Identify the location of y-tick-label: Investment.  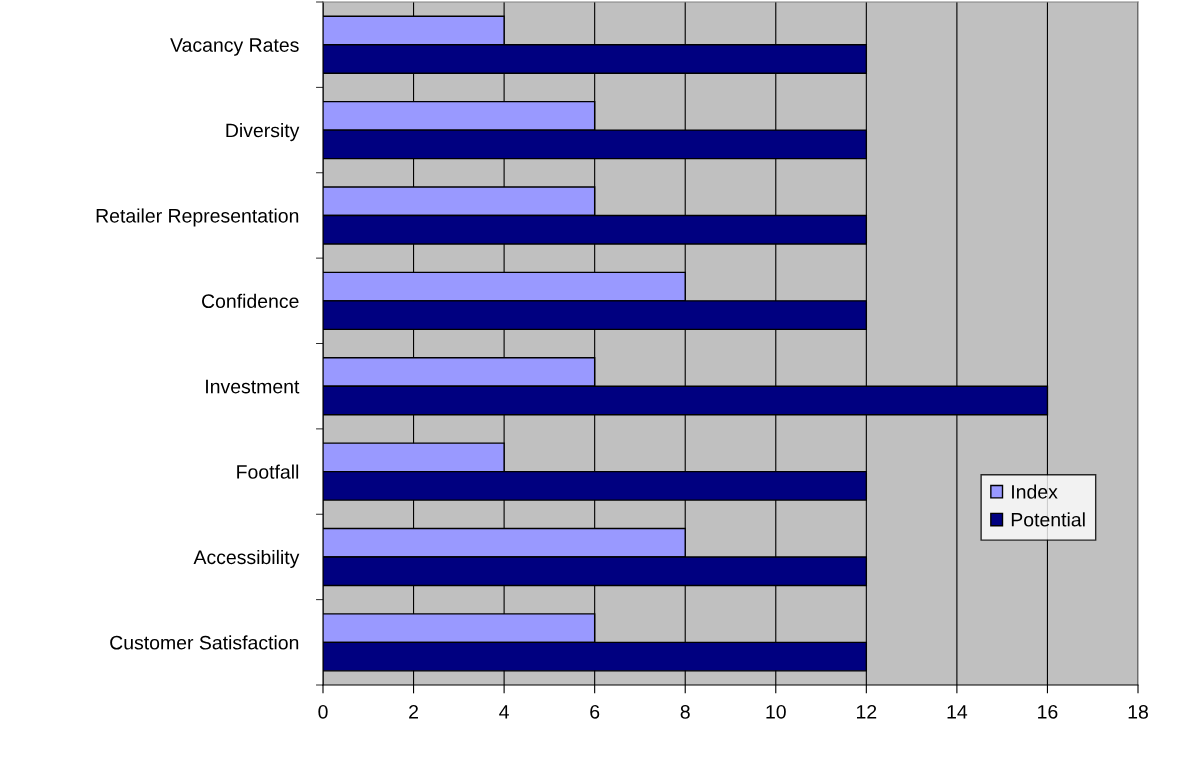
(253, 386).